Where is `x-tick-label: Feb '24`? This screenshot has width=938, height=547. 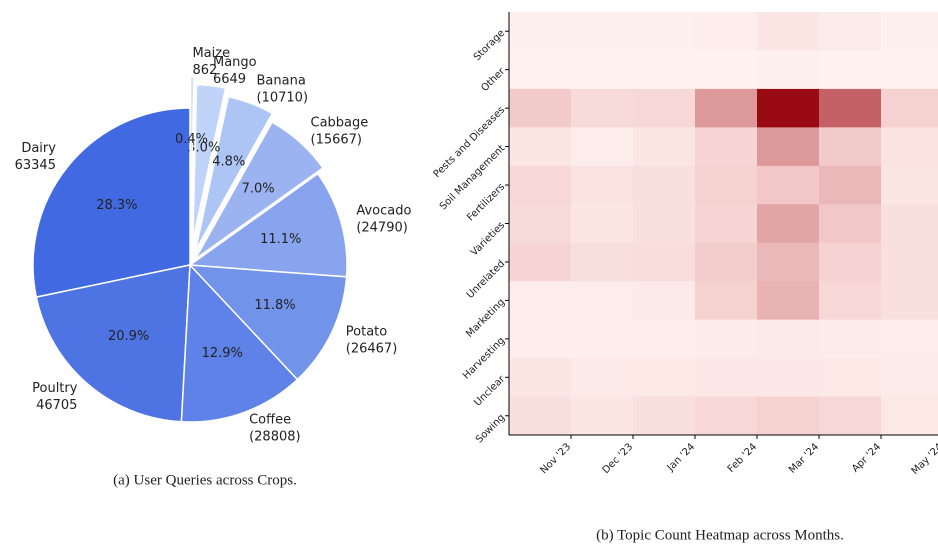
x-tick-label: Feb '24 is located at coordinates (742, 457).